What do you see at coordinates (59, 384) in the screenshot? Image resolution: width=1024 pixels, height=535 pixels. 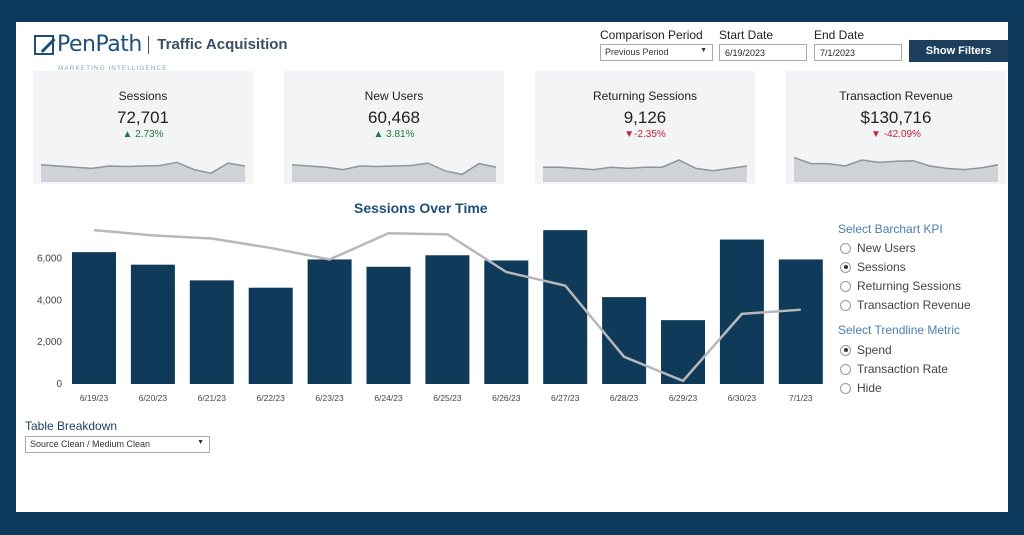 I see `y-tick-label: 0` at bounding box center [59, 384].